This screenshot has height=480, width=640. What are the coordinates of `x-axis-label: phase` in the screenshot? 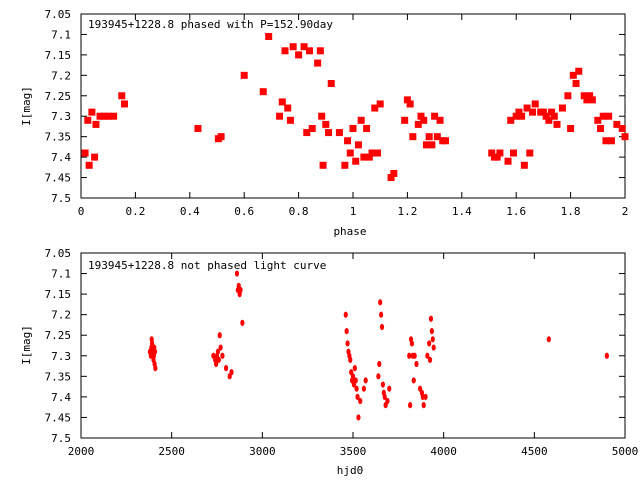 It's located at (349, 231).